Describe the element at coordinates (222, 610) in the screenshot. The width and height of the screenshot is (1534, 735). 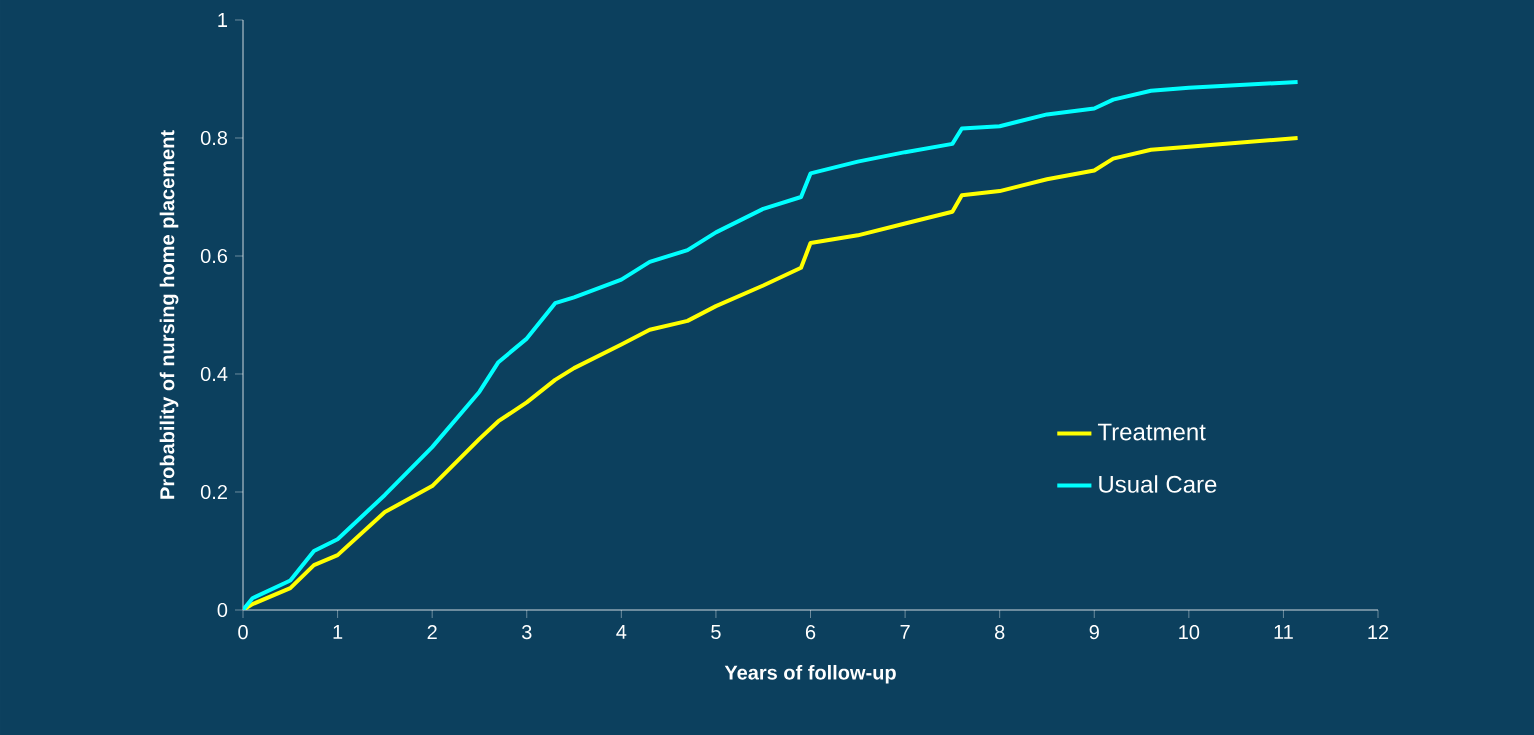
I see `y-tick-label: 0` at that location.